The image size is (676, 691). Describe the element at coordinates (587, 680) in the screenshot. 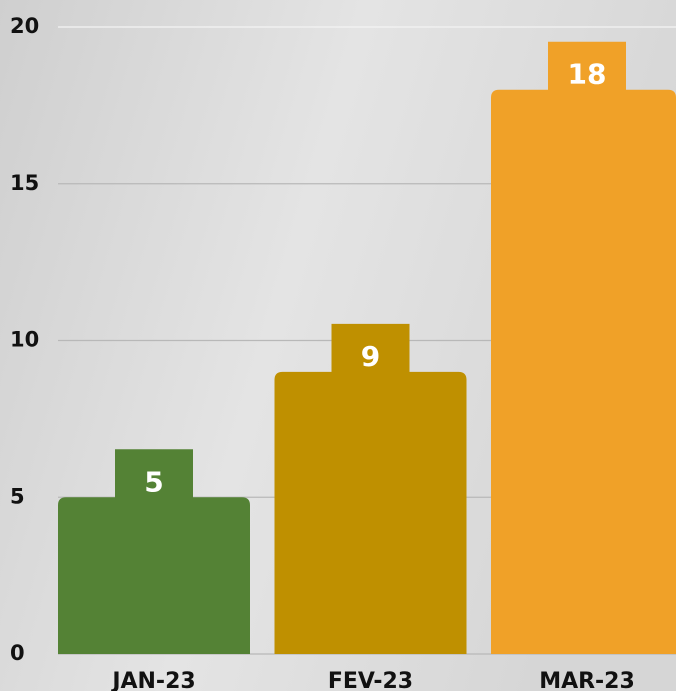

I see `x-tick-label: MAR-23` at that location.